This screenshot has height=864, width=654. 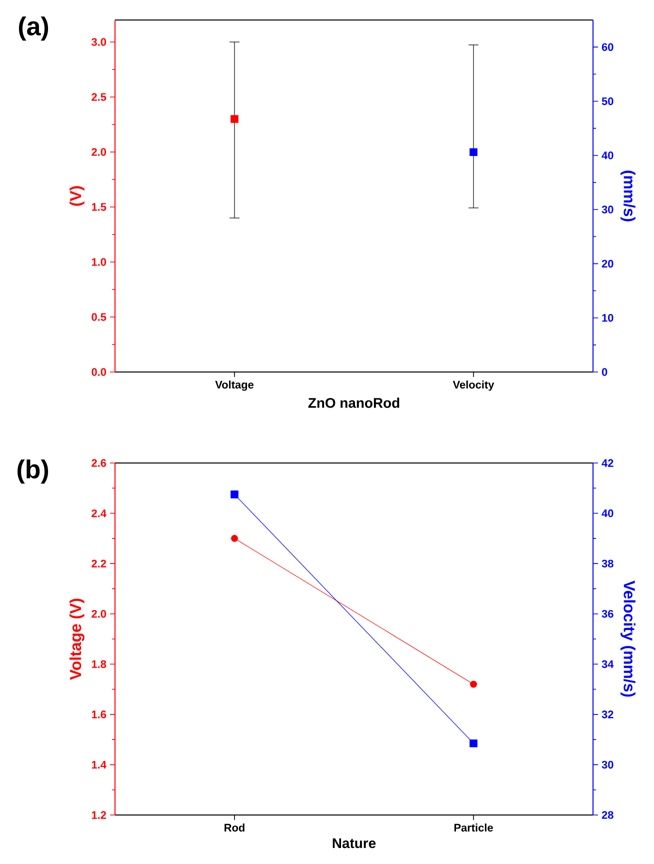 What do you see at coordinates (608, 564) in the screenshot?
I see `y2-tick-label: 38` at bounding box center [608, 564].